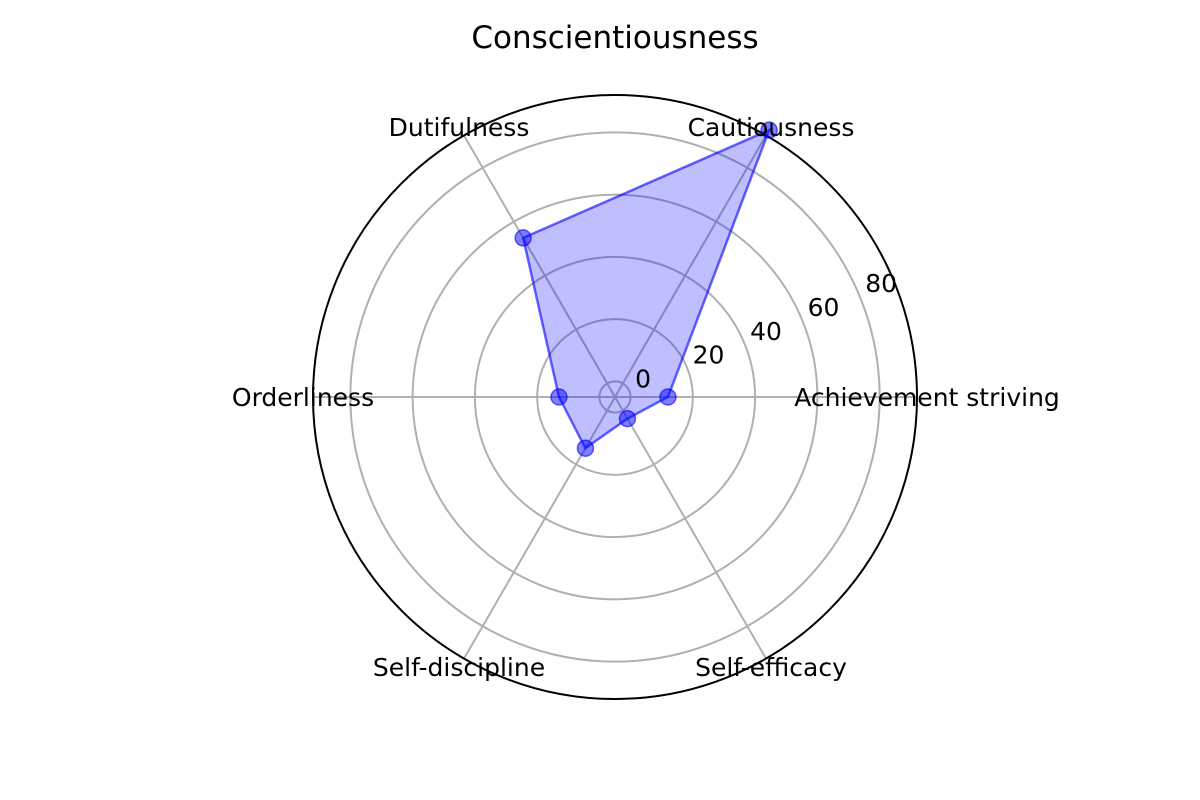 The image size is (1200, 800). What do you see at coordinates (303, 397) in the screenshot?
I see `category-label-3: Orderliness` at bounding box center [303, 397].